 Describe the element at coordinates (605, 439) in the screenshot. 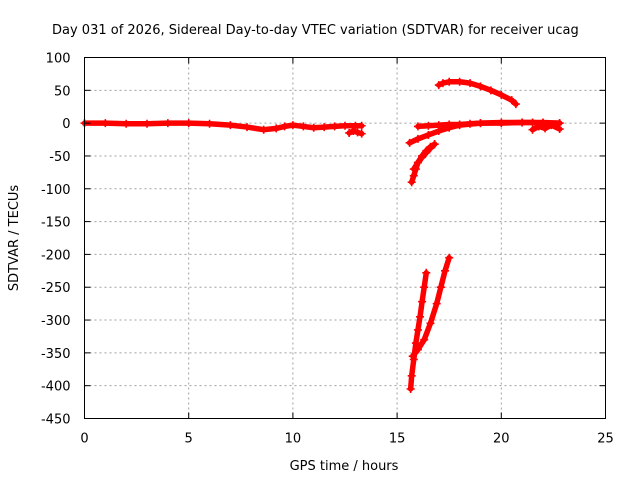

I see `x-tick-label: 25` at that location.